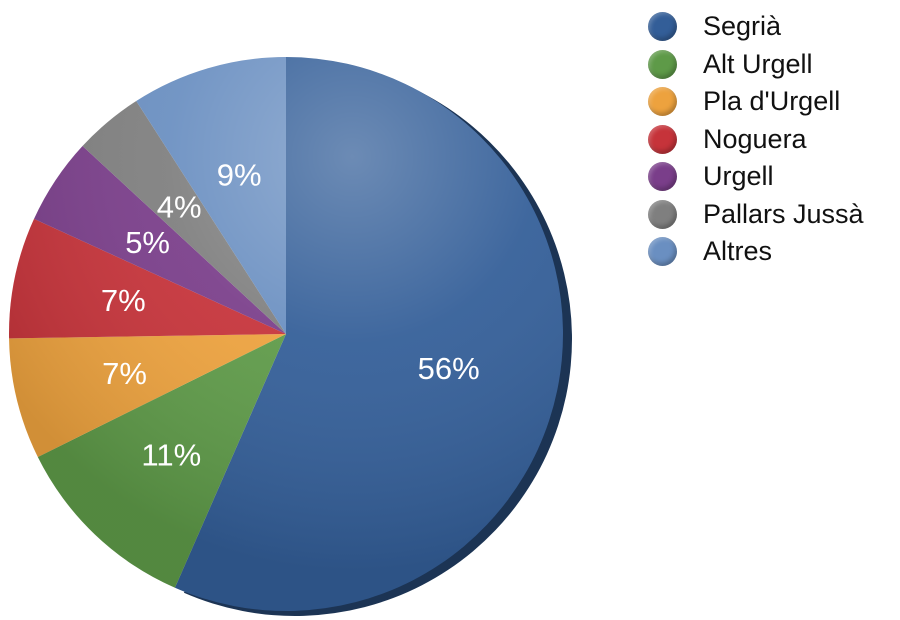 The height and width of the screenshot is (620, 900). I want to click on legend-swatch-segria, so click(662, 27).